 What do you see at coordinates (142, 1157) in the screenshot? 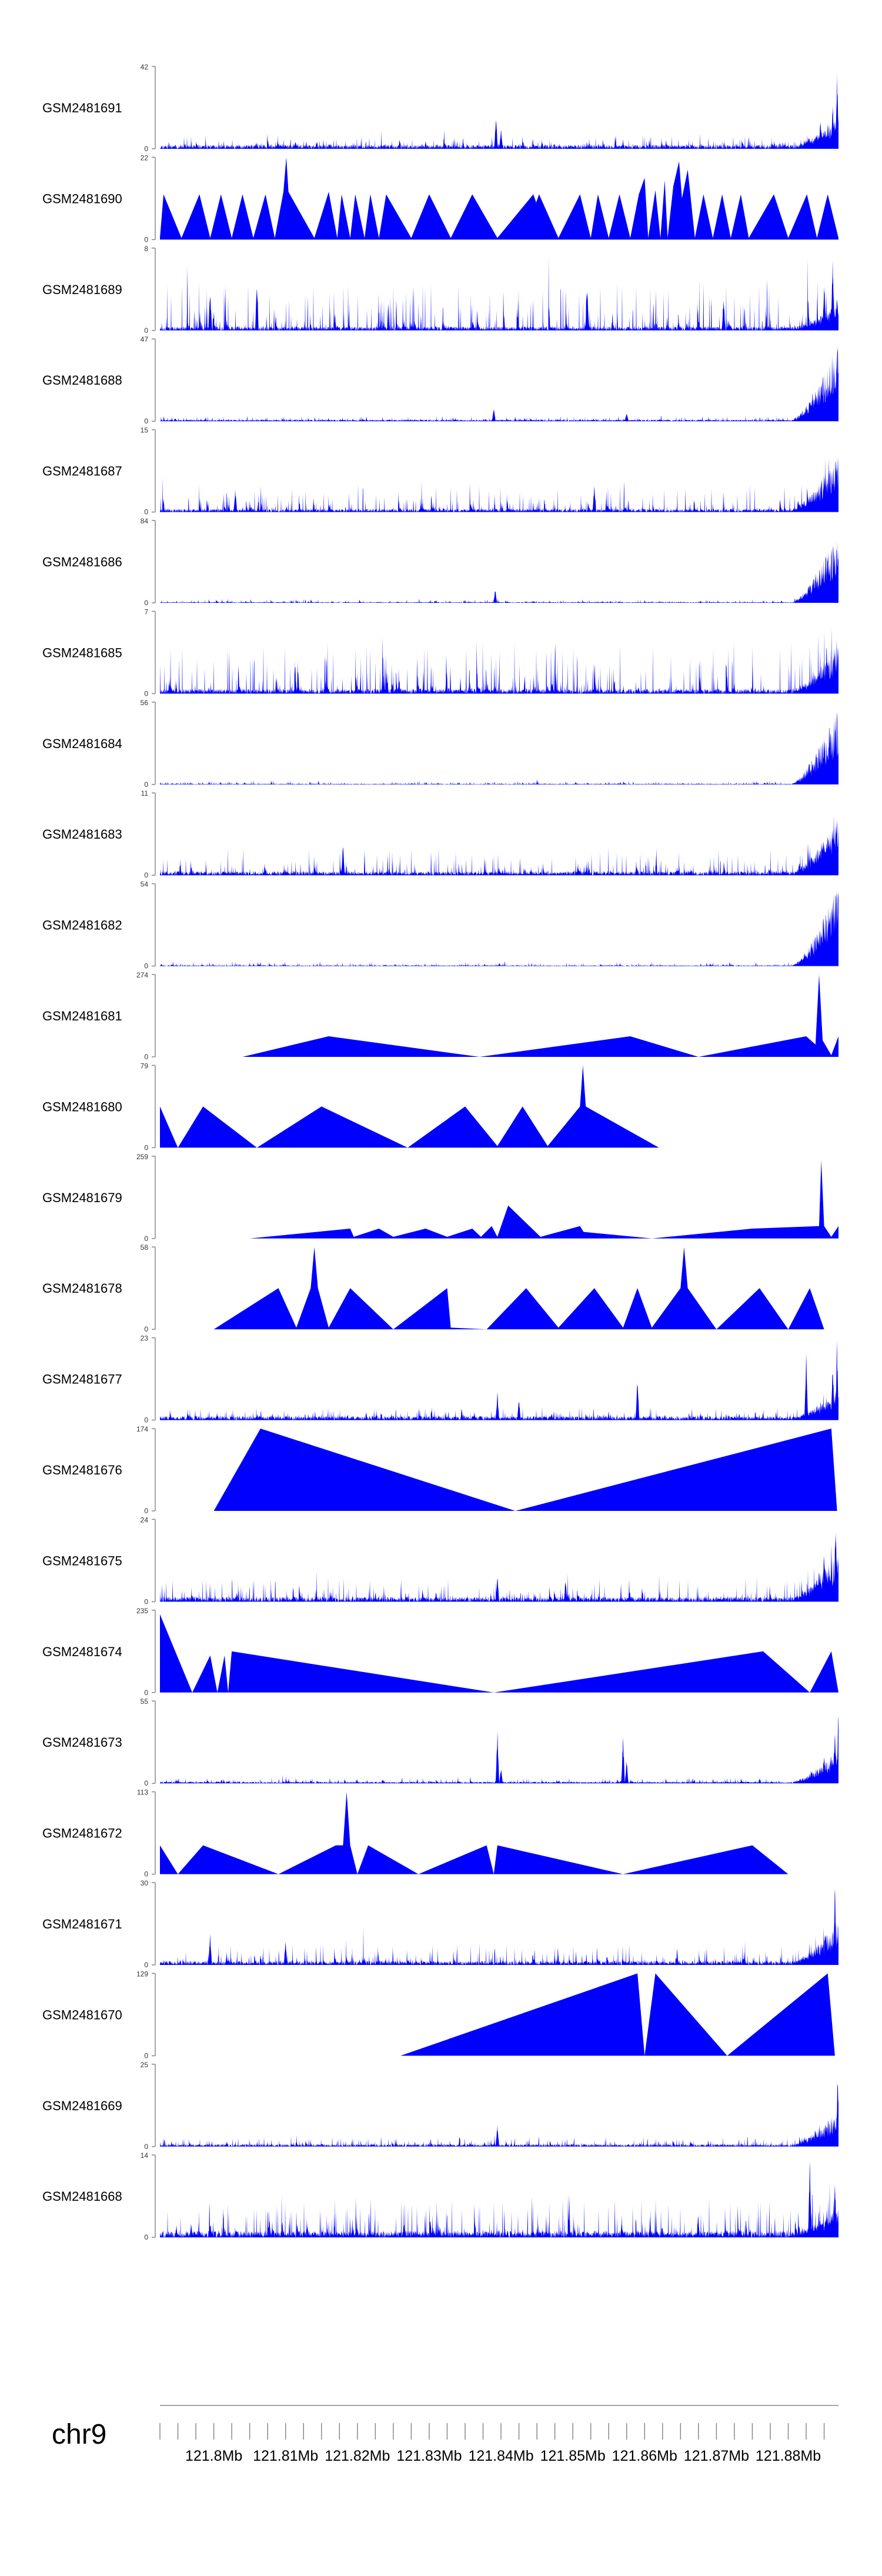
I see `y-axis-max-label: 259` at bounding box center [142, 1157].